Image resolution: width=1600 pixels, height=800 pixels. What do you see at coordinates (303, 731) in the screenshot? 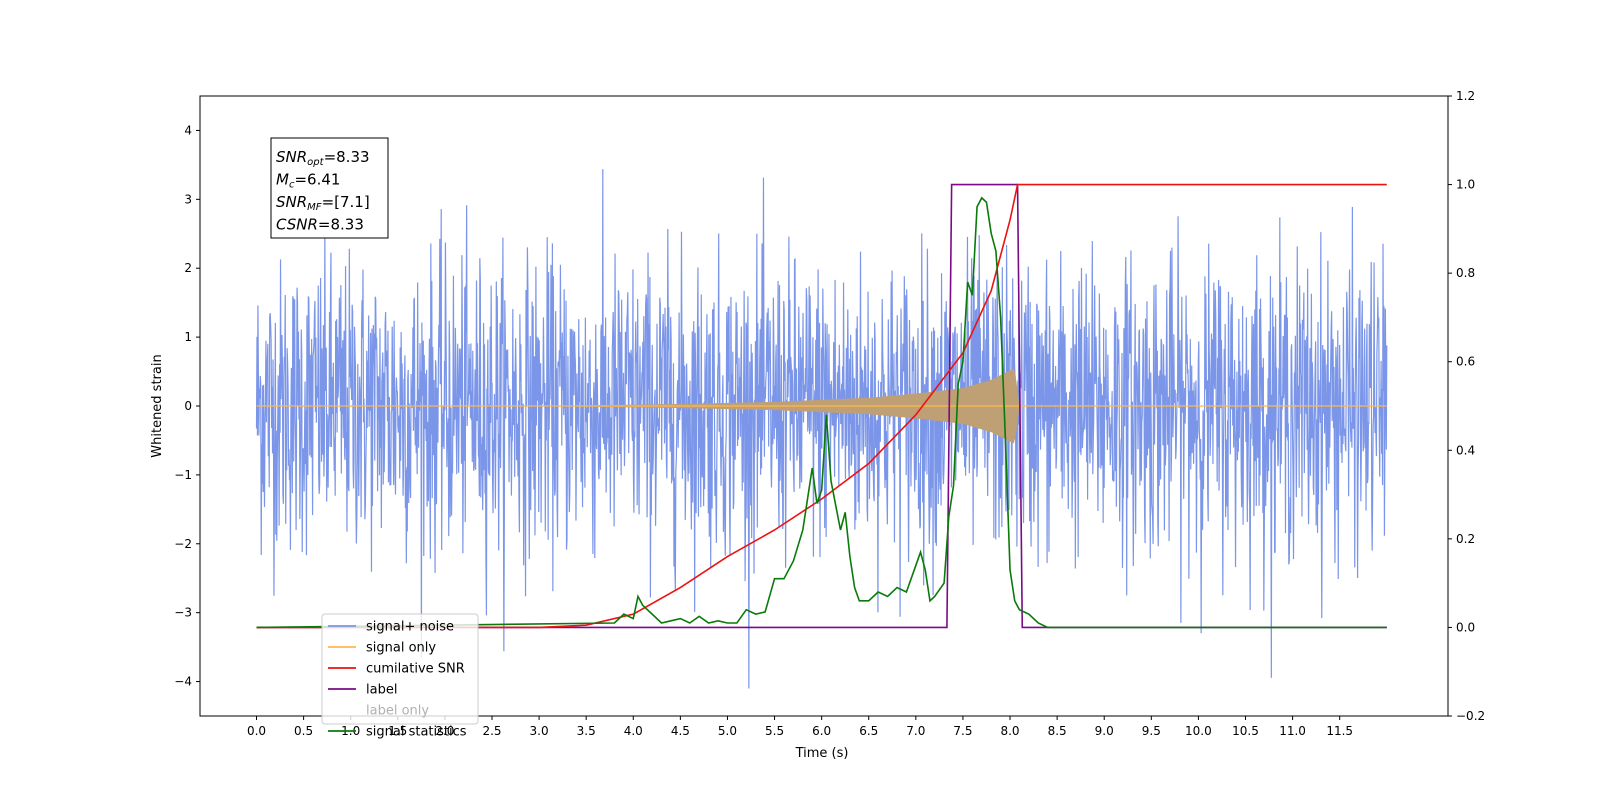
I see `x-tick-label: 0.5` at bounding box center [303, 731].